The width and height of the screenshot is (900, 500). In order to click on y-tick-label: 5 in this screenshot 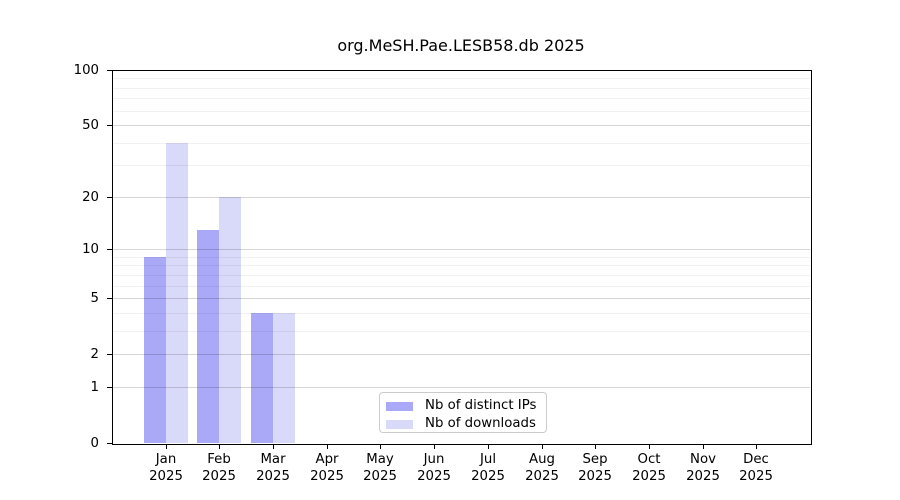, I will do `click(94, 298)`.